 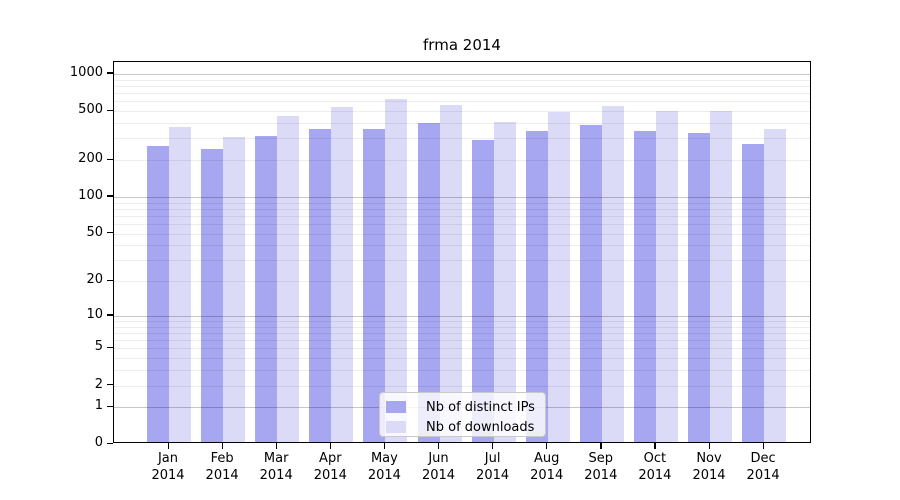 I want to click on x-tick-month: Dec, so click(x=763, y=458).